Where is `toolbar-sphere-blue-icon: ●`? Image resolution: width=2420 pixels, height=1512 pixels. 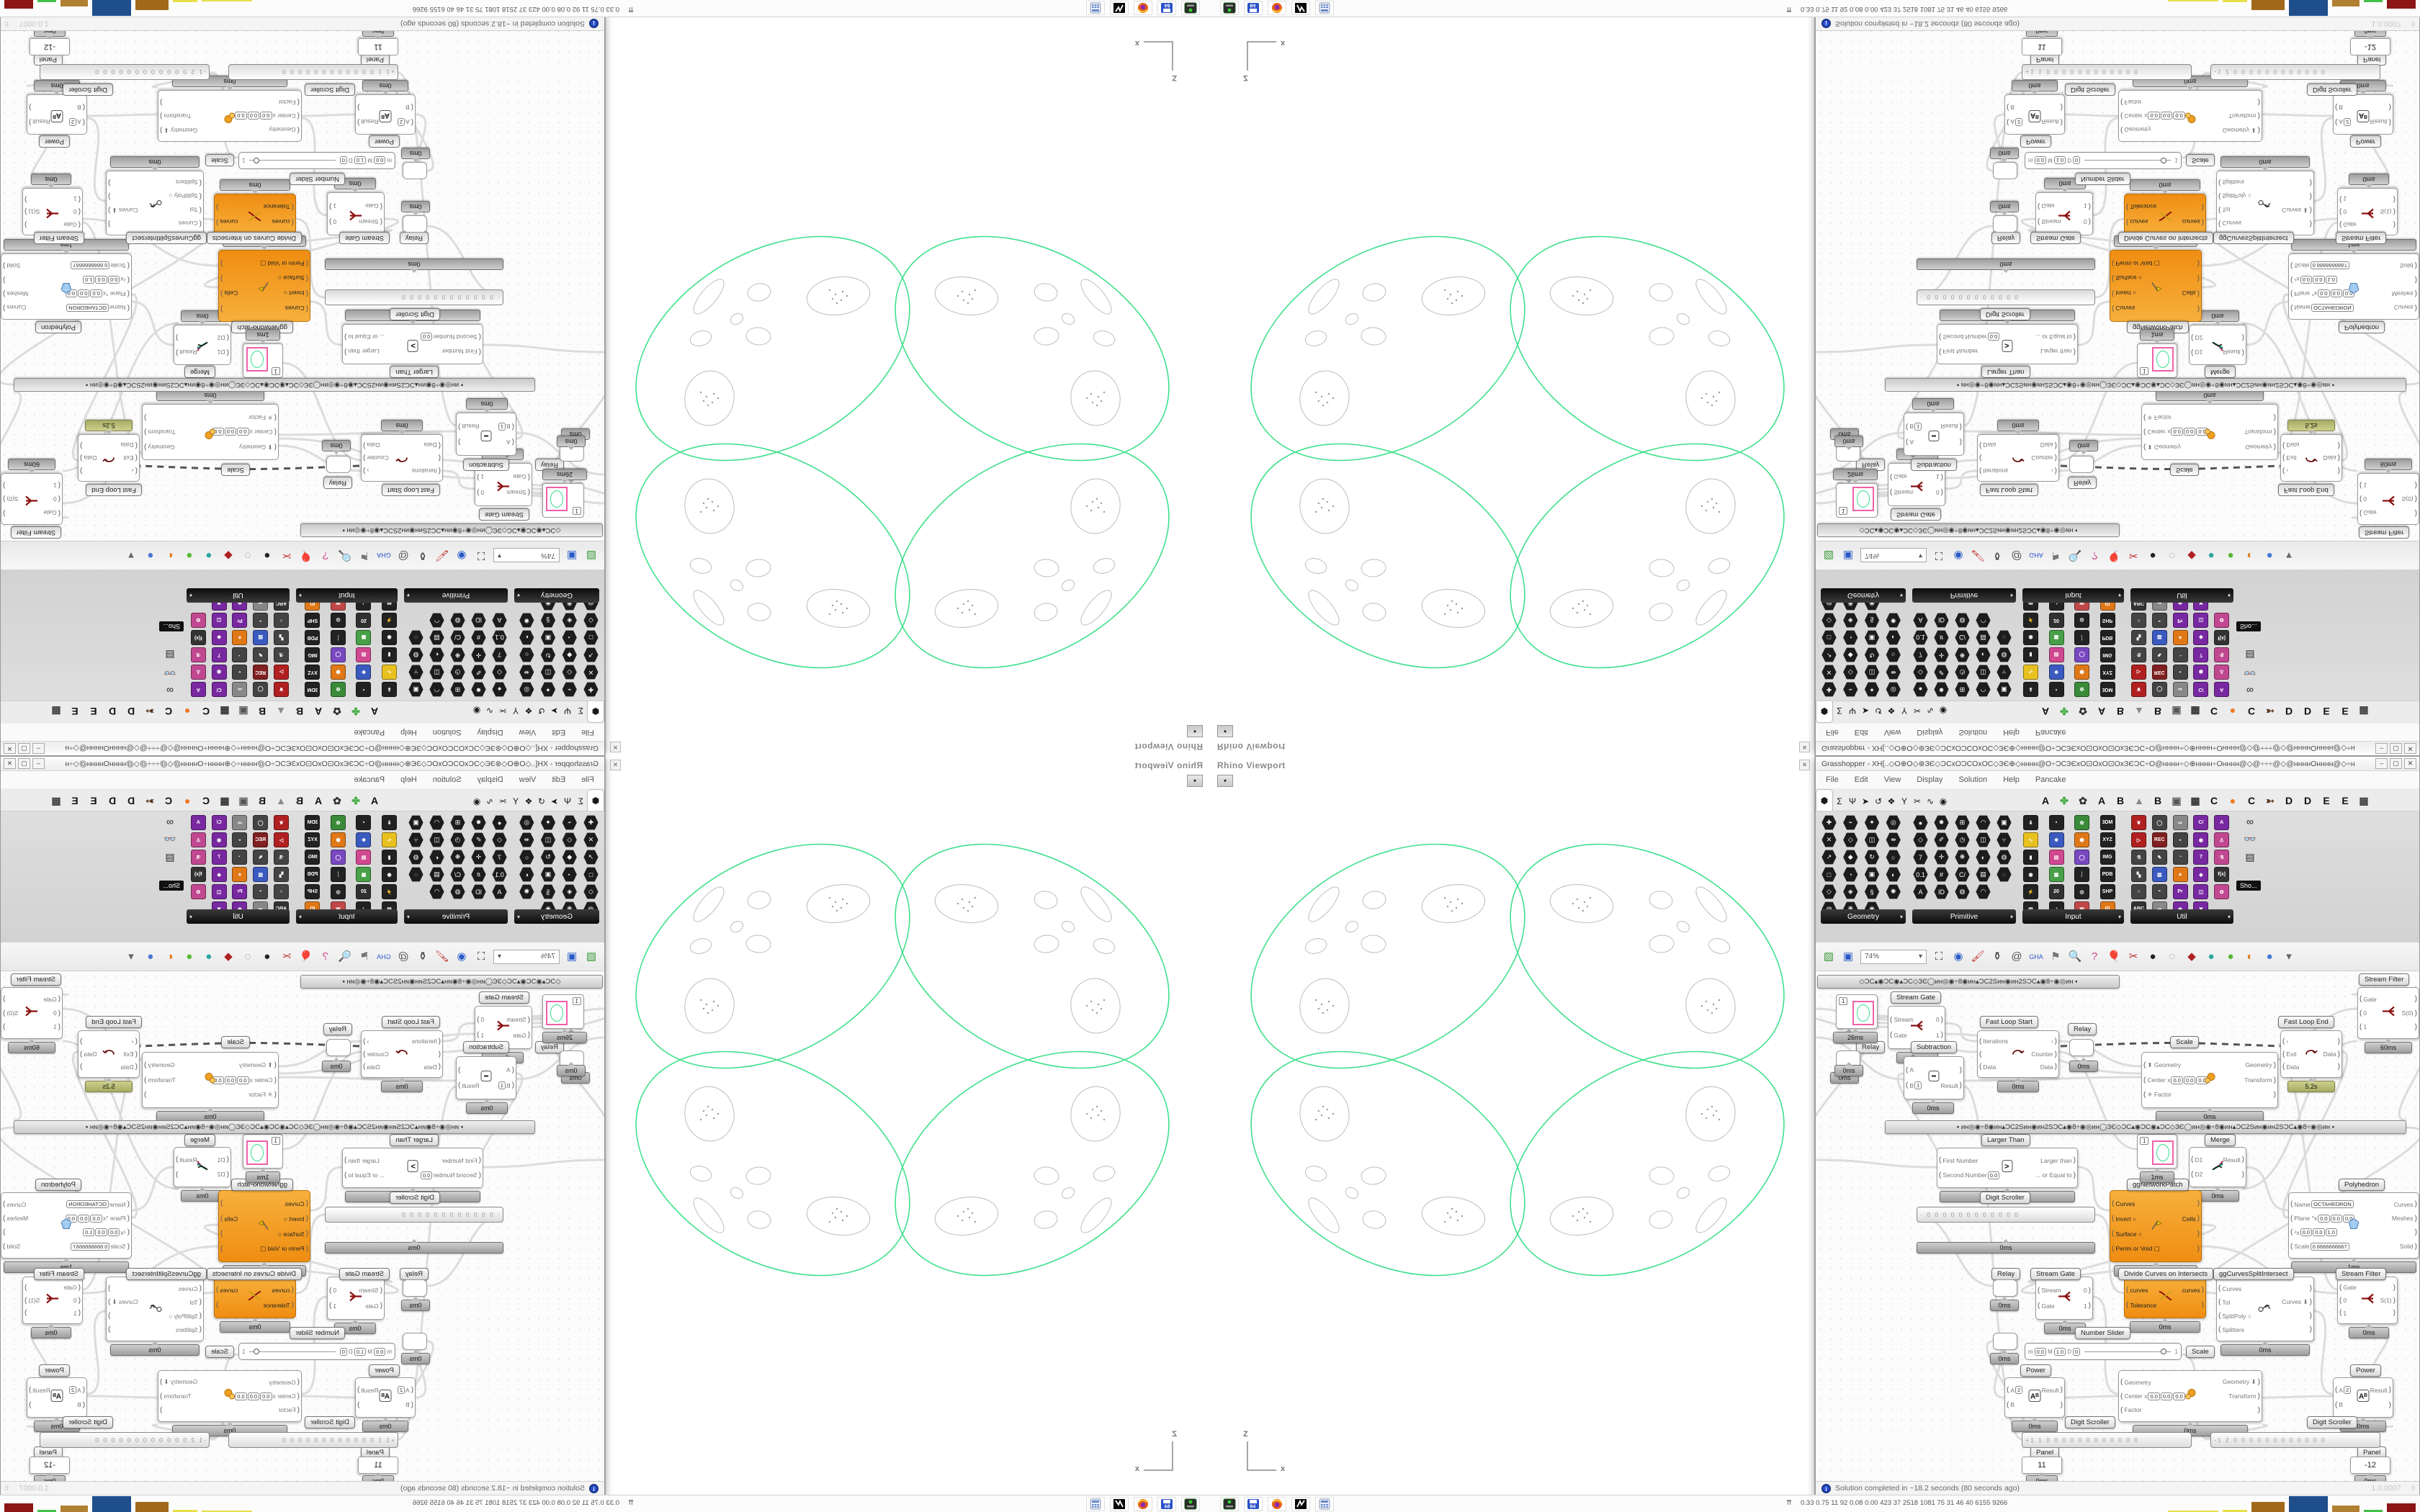 toolbar-sphere-blue-icon: ● is located at coordinates (2269, 555).